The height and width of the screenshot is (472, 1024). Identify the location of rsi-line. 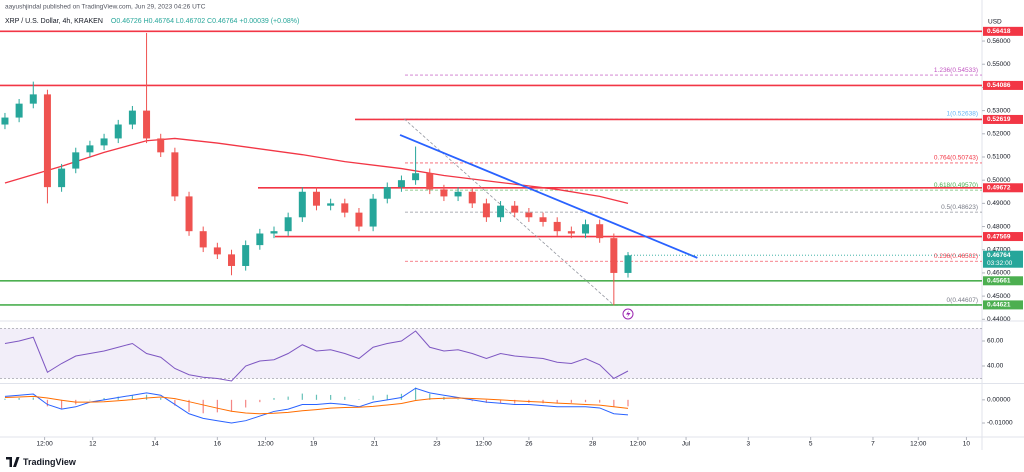
(316, 356).